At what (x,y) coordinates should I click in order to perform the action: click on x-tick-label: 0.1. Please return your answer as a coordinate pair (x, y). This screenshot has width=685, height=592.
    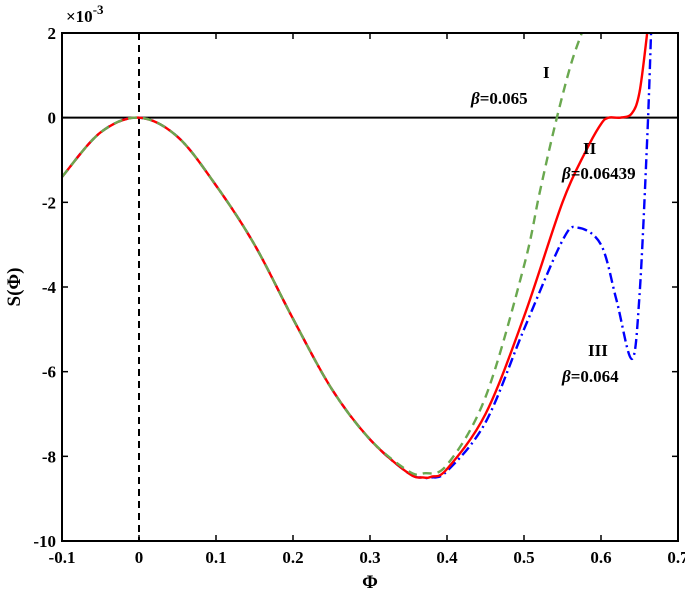
    Looking at the image, I should click on (215, 557).